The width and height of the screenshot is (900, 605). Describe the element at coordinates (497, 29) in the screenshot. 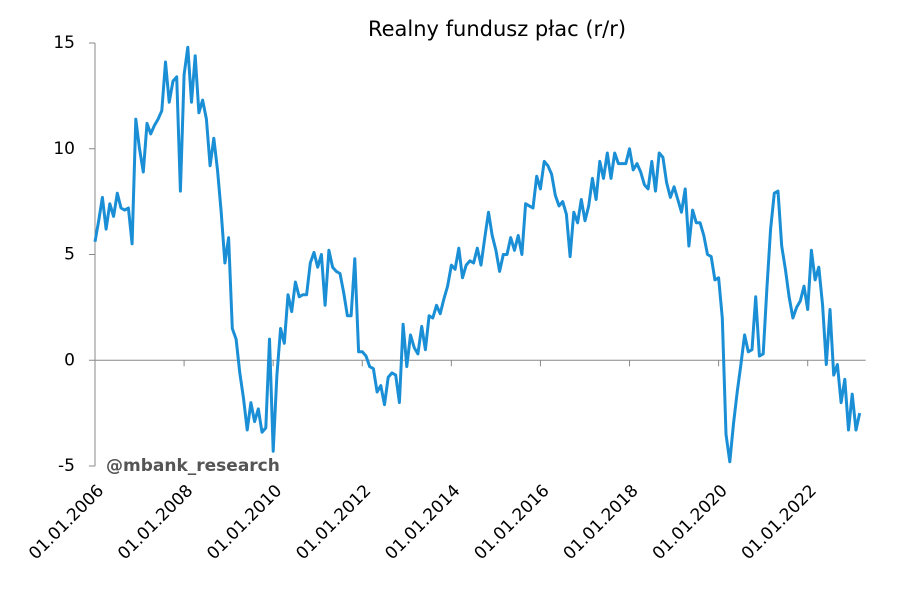

I see `chart-title: Realny fundusz płac (r/r)` at that location.